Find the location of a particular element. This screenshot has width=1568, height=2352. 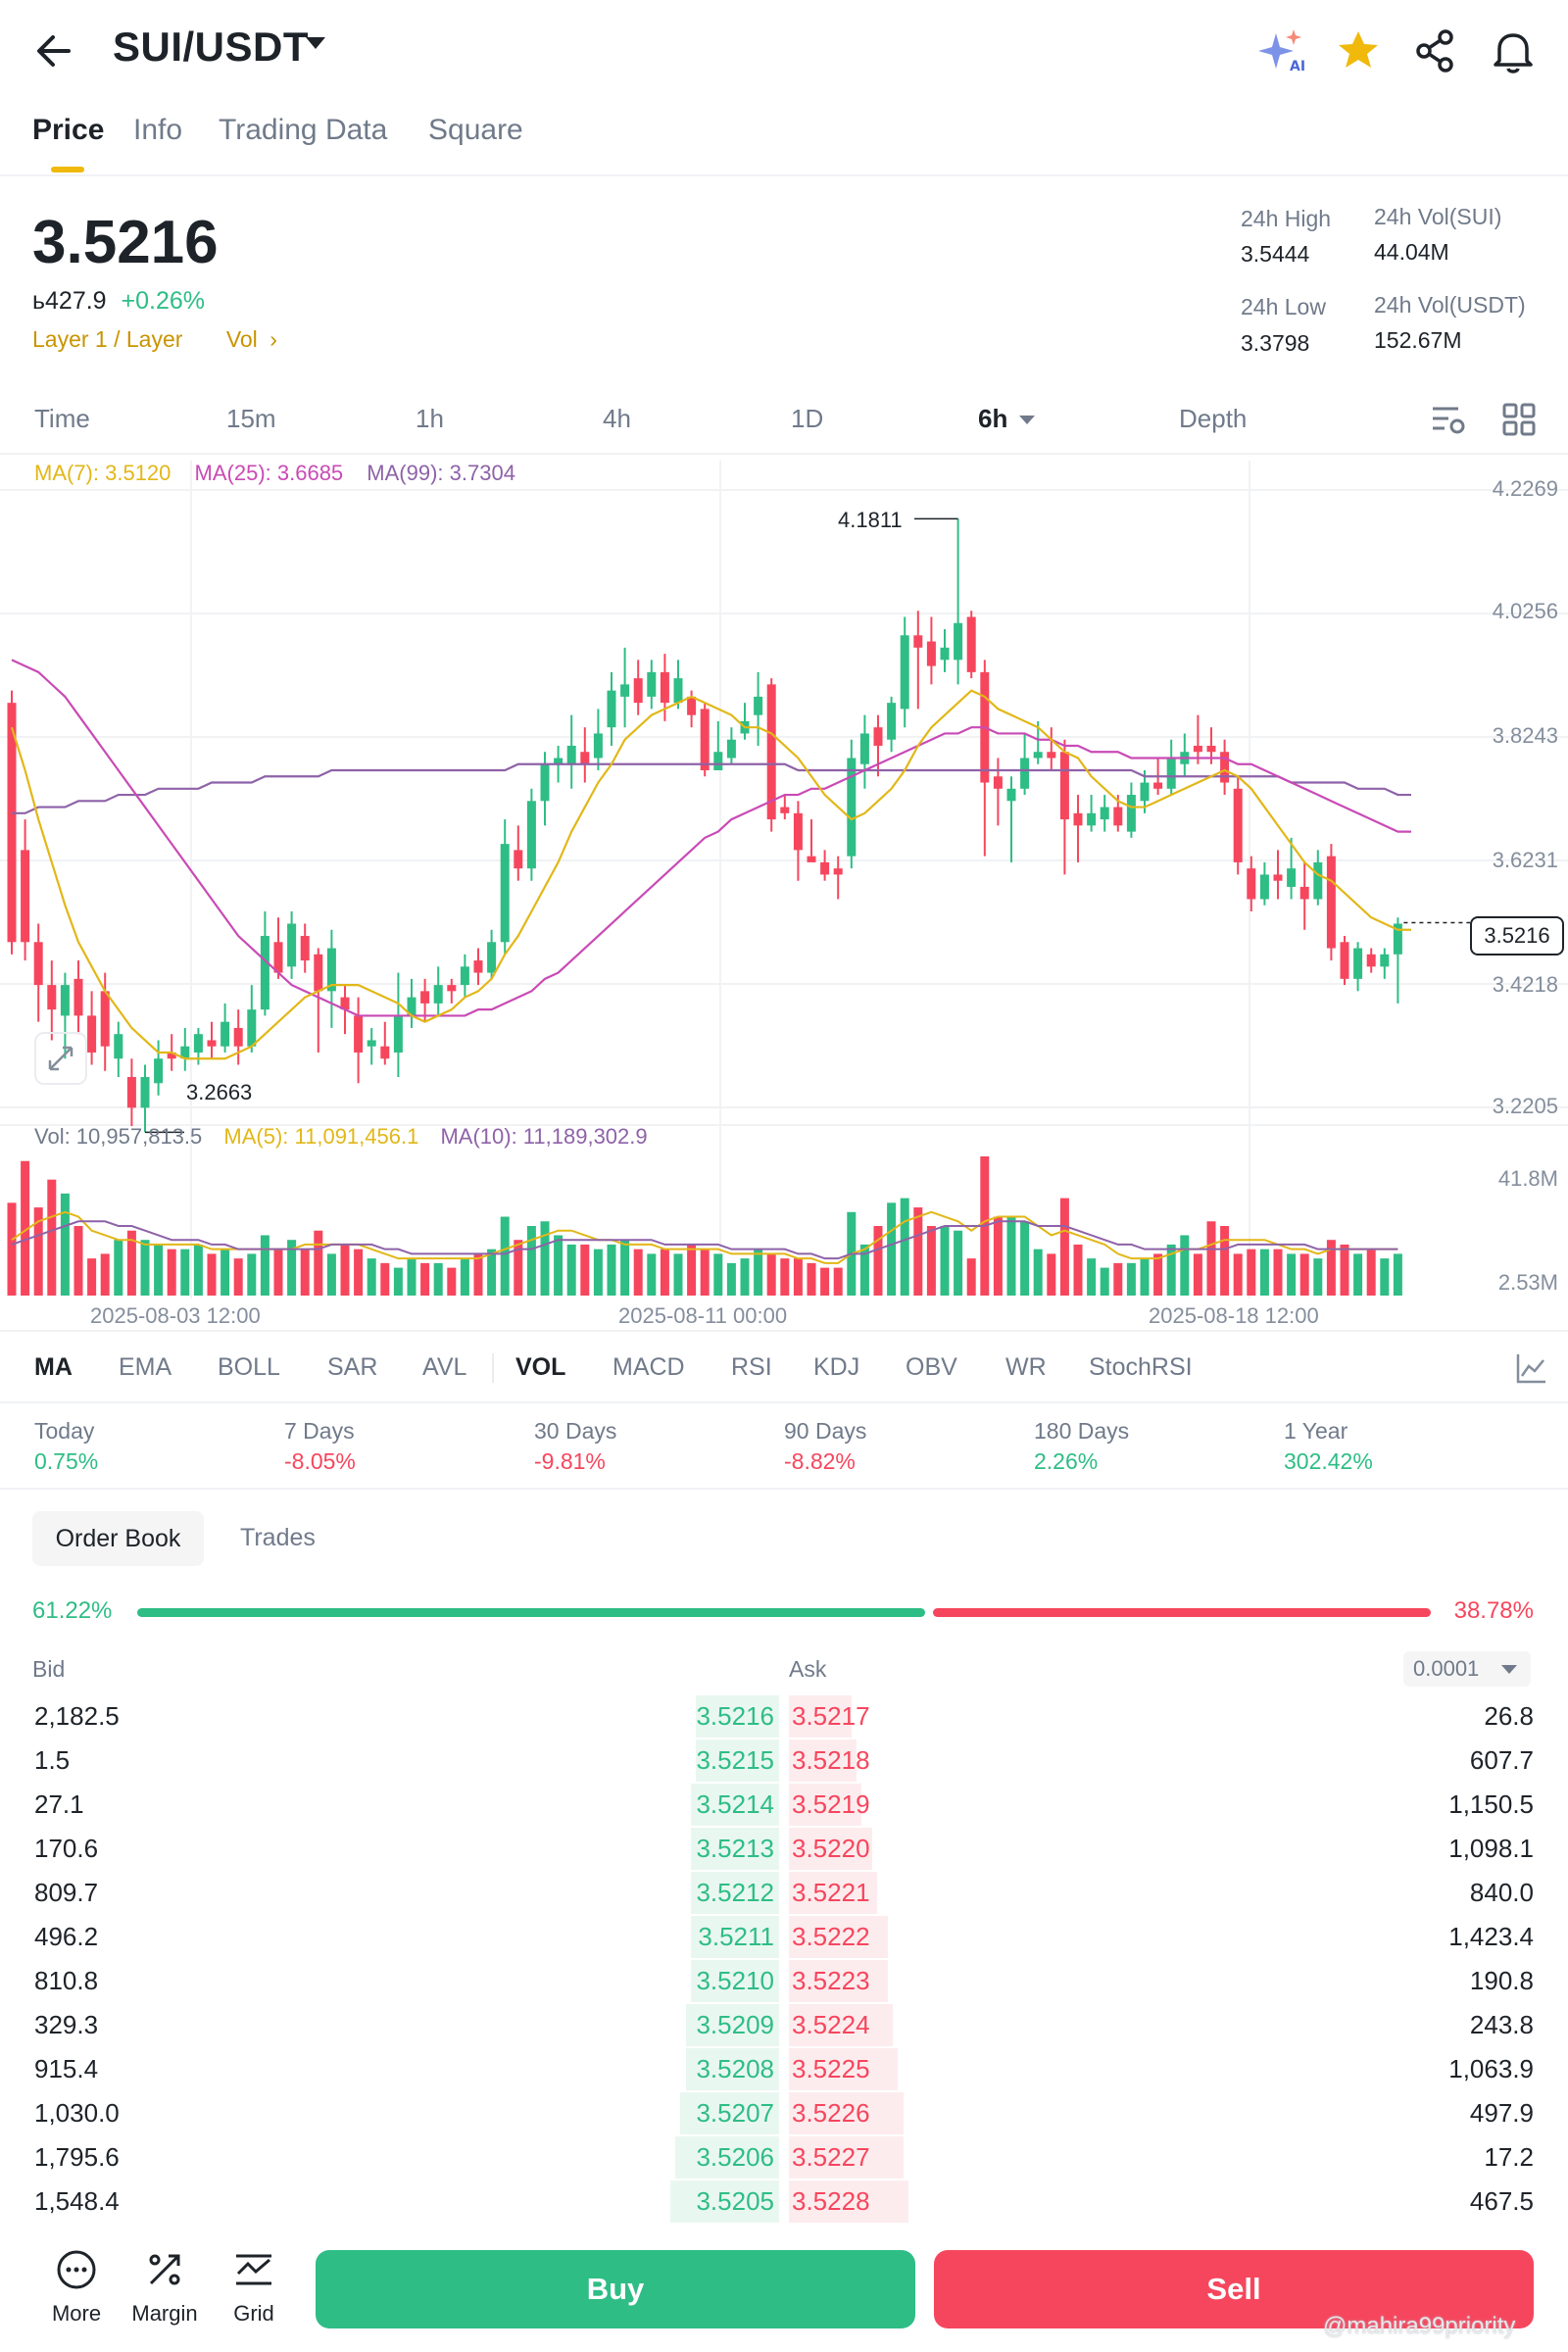

tab-order-book: Order Book is located at coordinates (118, 1538).